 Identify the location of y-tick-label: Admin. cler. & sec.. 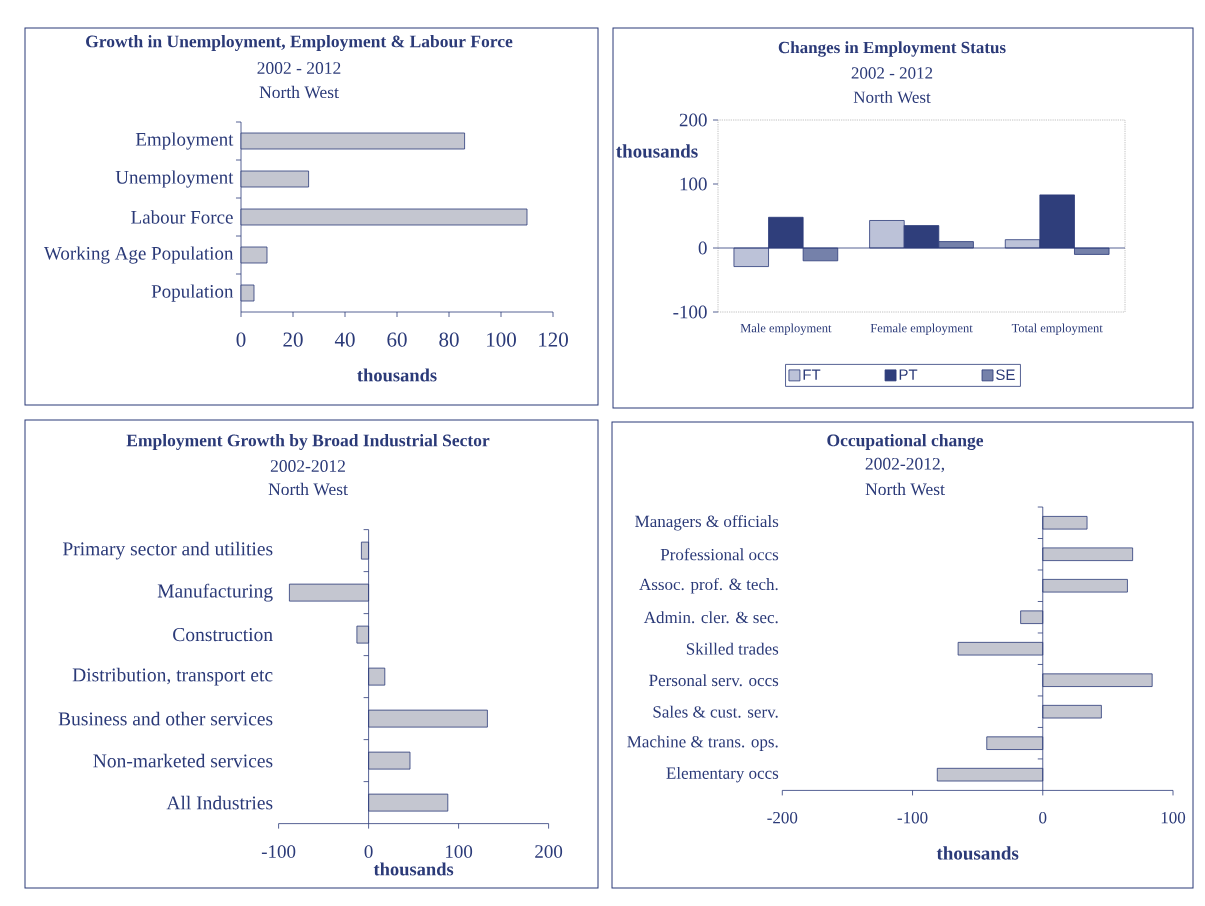
(710, 617).